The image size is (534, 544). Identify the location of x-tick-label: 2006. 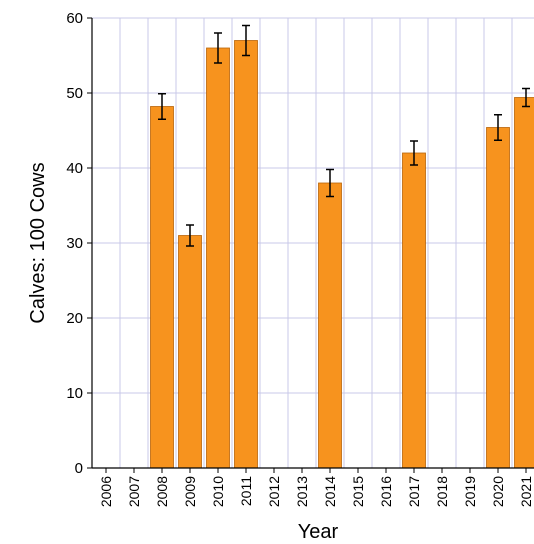
(106, 491).